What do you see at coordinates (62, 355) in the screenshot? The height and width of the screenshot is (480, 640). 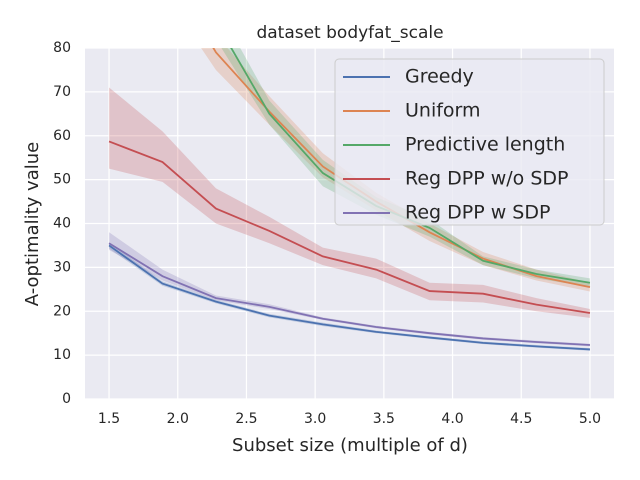 I see `y-tick-label: 10` at bounding box center [62, 355].